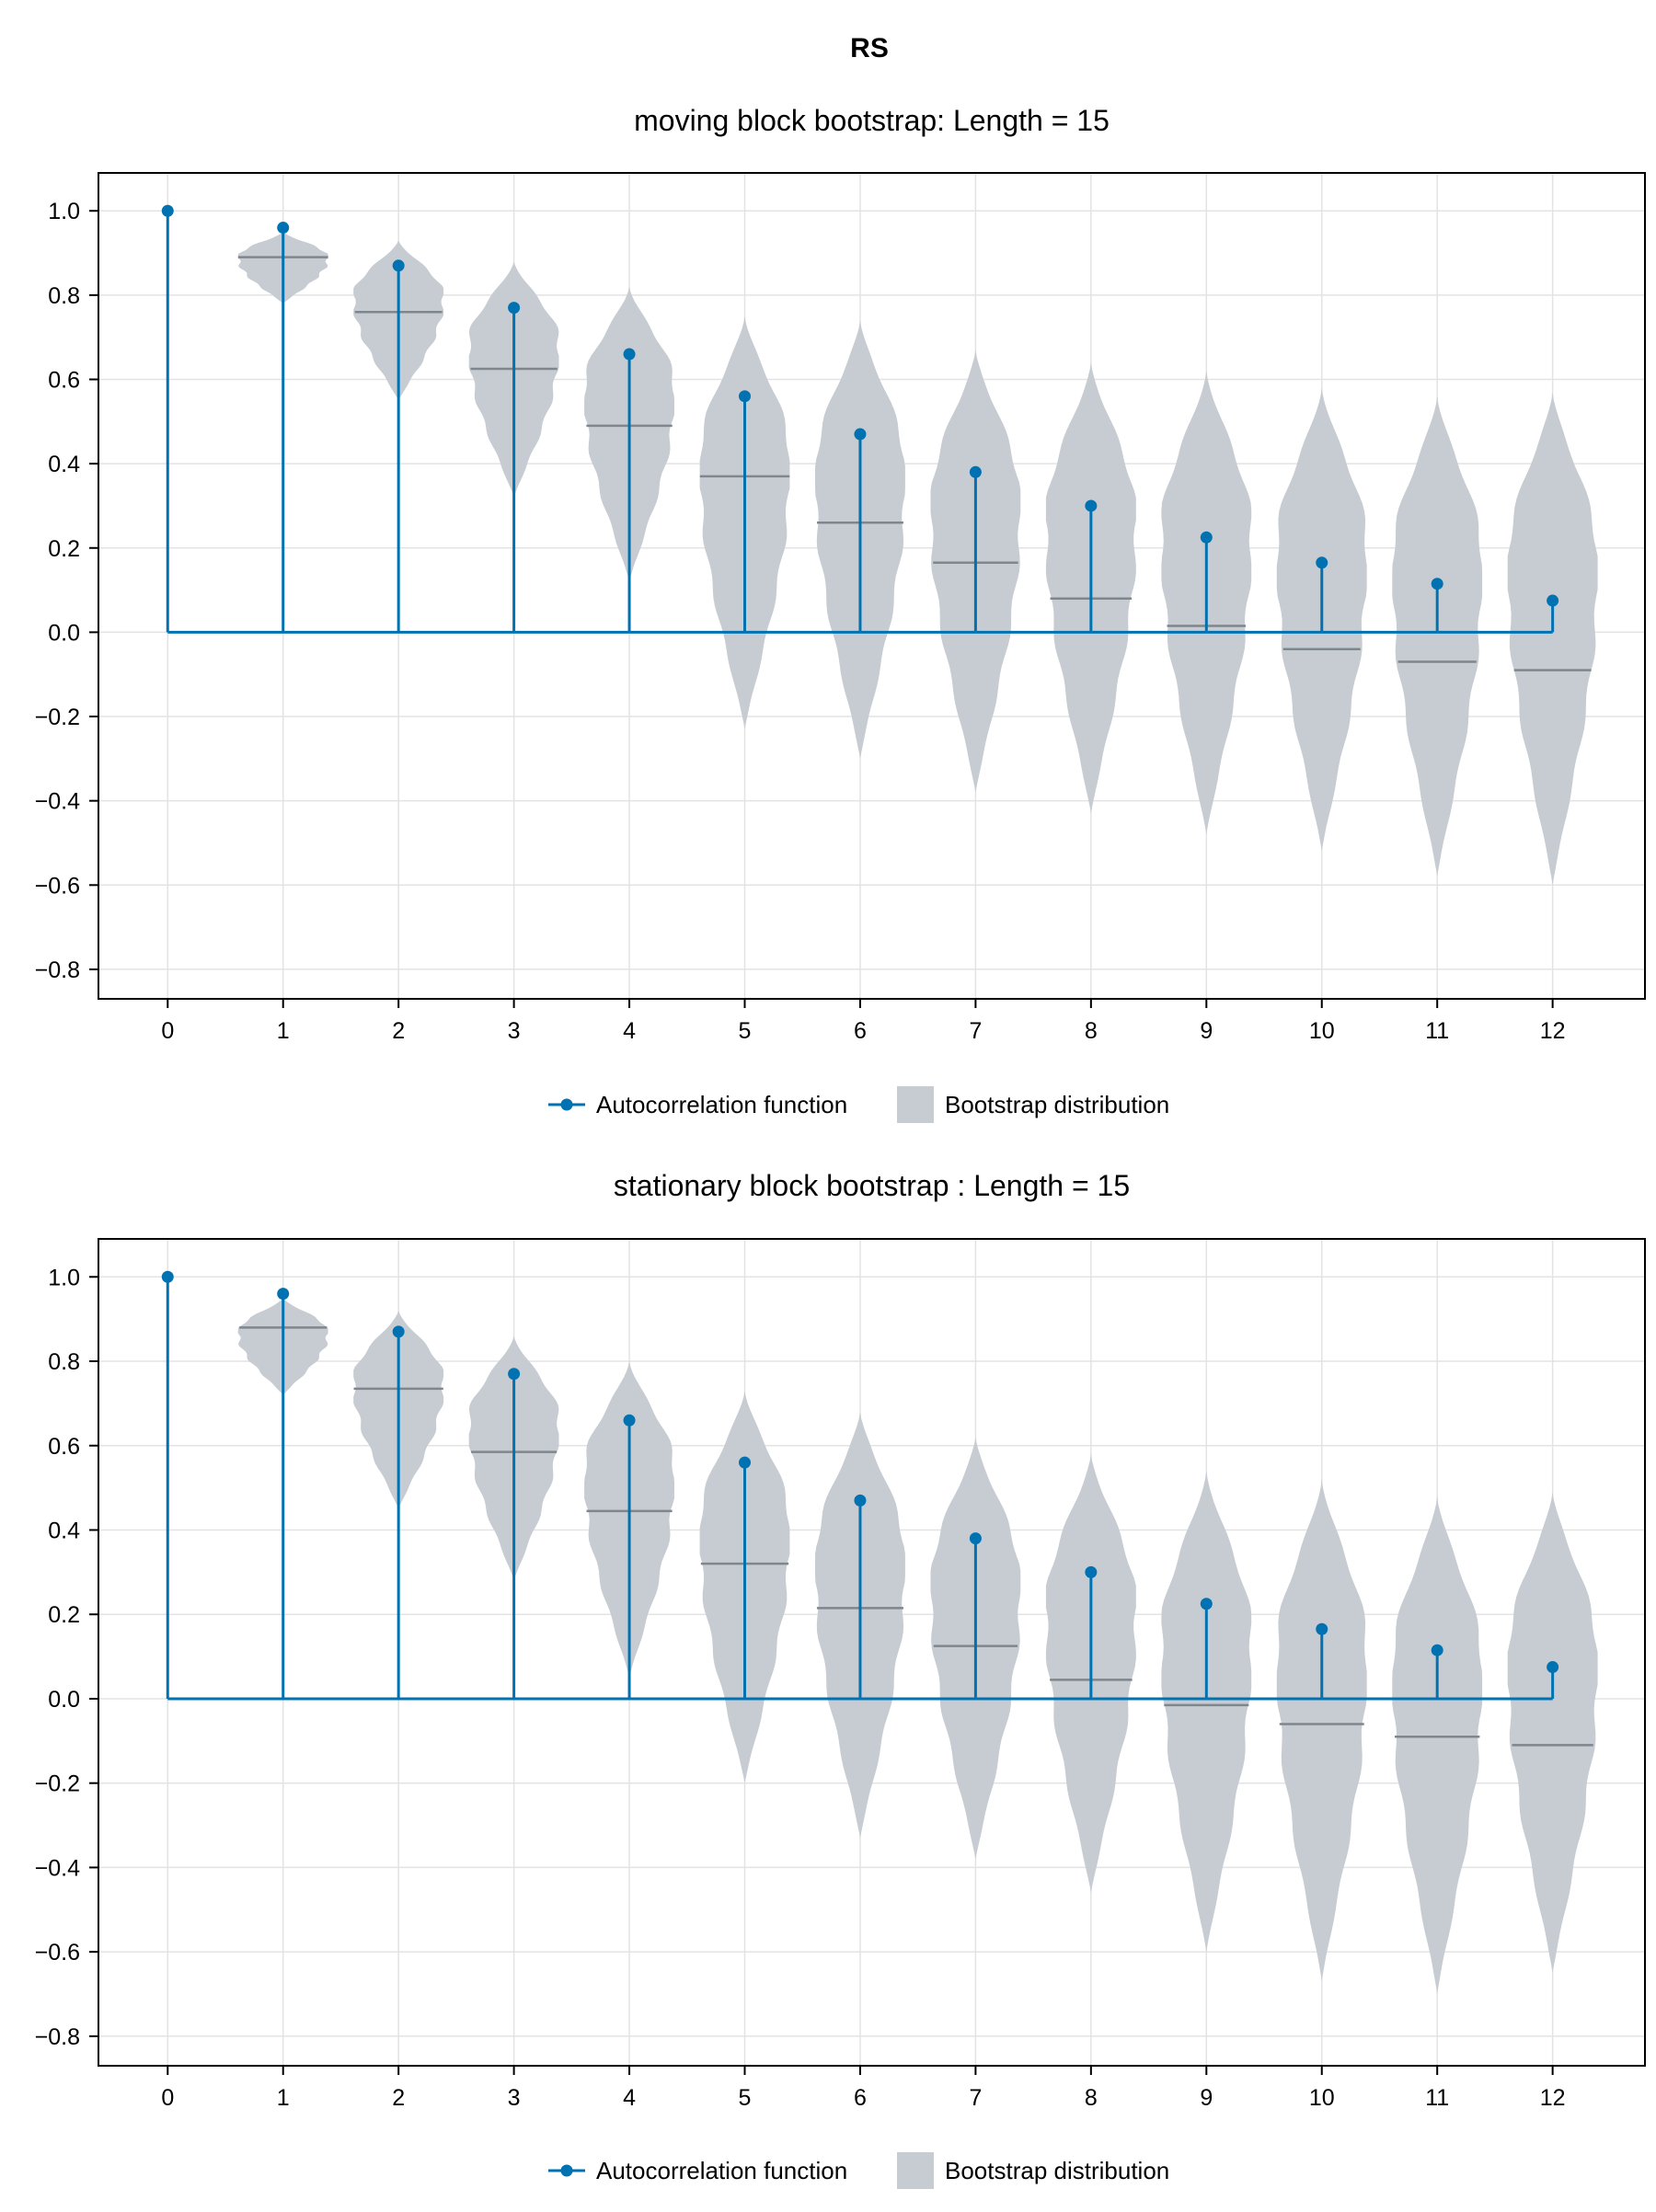 Image resolution: width=1656 pixels, height=2212 pixels. I want to click on panel-title: moving block bootstrap: Length = 15, so click(872, 121).